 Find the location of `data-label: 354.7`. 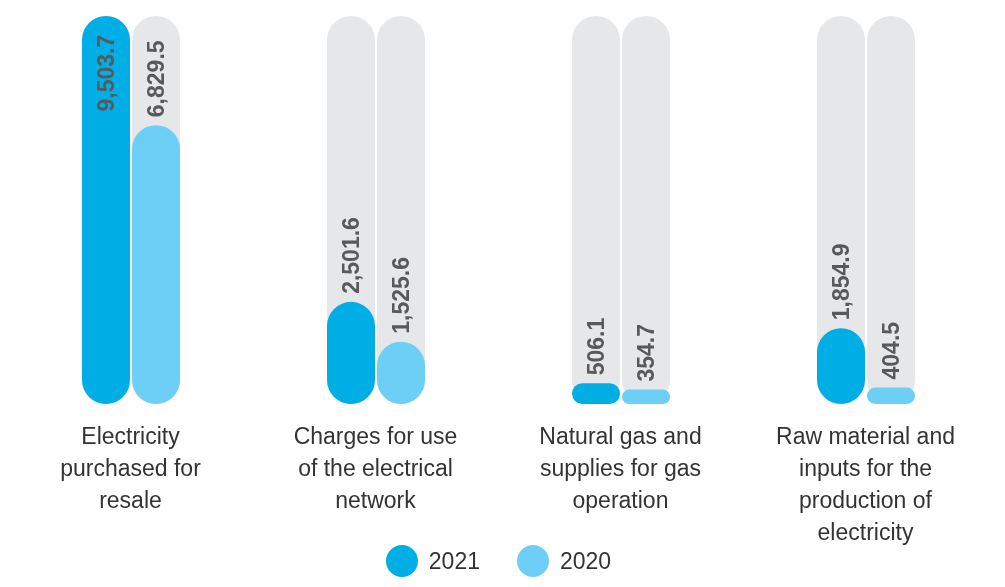

data-label: 354.7 is located at coordinates (646, 352).